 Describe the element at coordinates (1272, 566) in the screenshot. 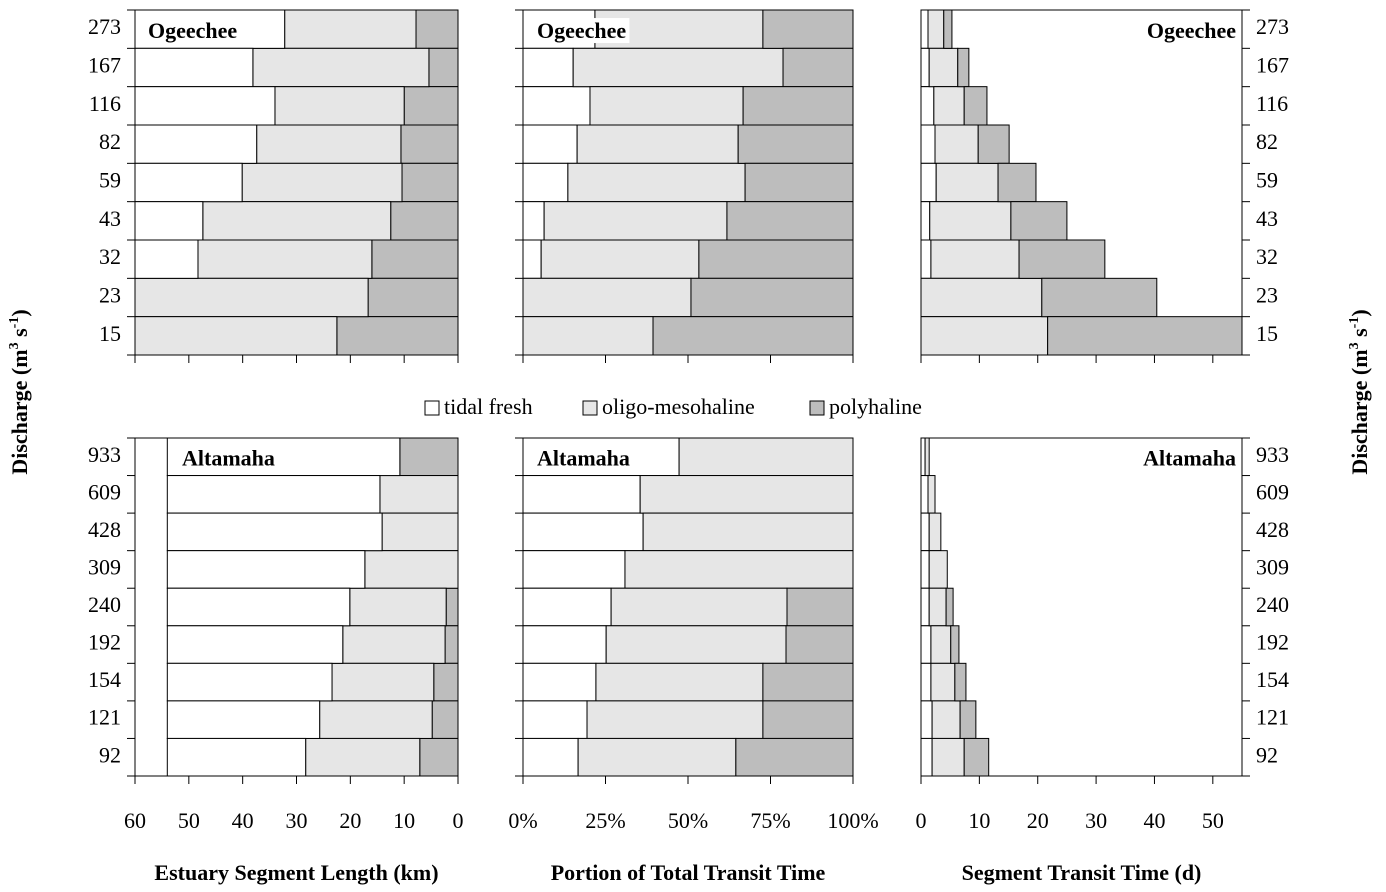

I see `y-tick-label: 309` at that location.